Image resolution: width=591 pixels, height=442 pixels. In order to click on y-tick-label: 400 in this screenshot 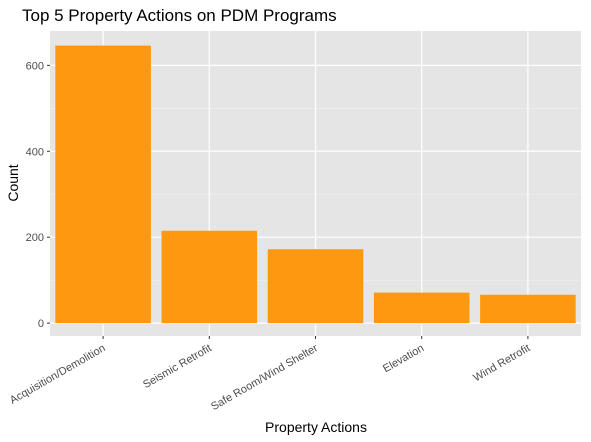, I will do `click(35, 152)`.